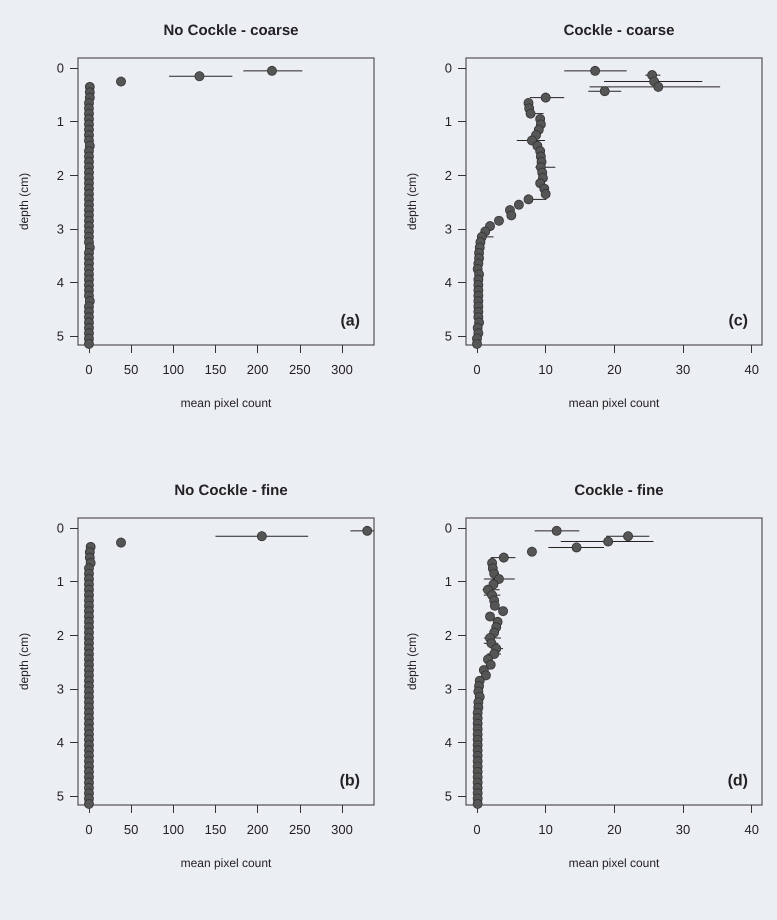 The width and height of the screenshot is (777, 920). Describe the element at coordinates (350, 781) in the screenshot. I see `annotation: (b)` at that location.